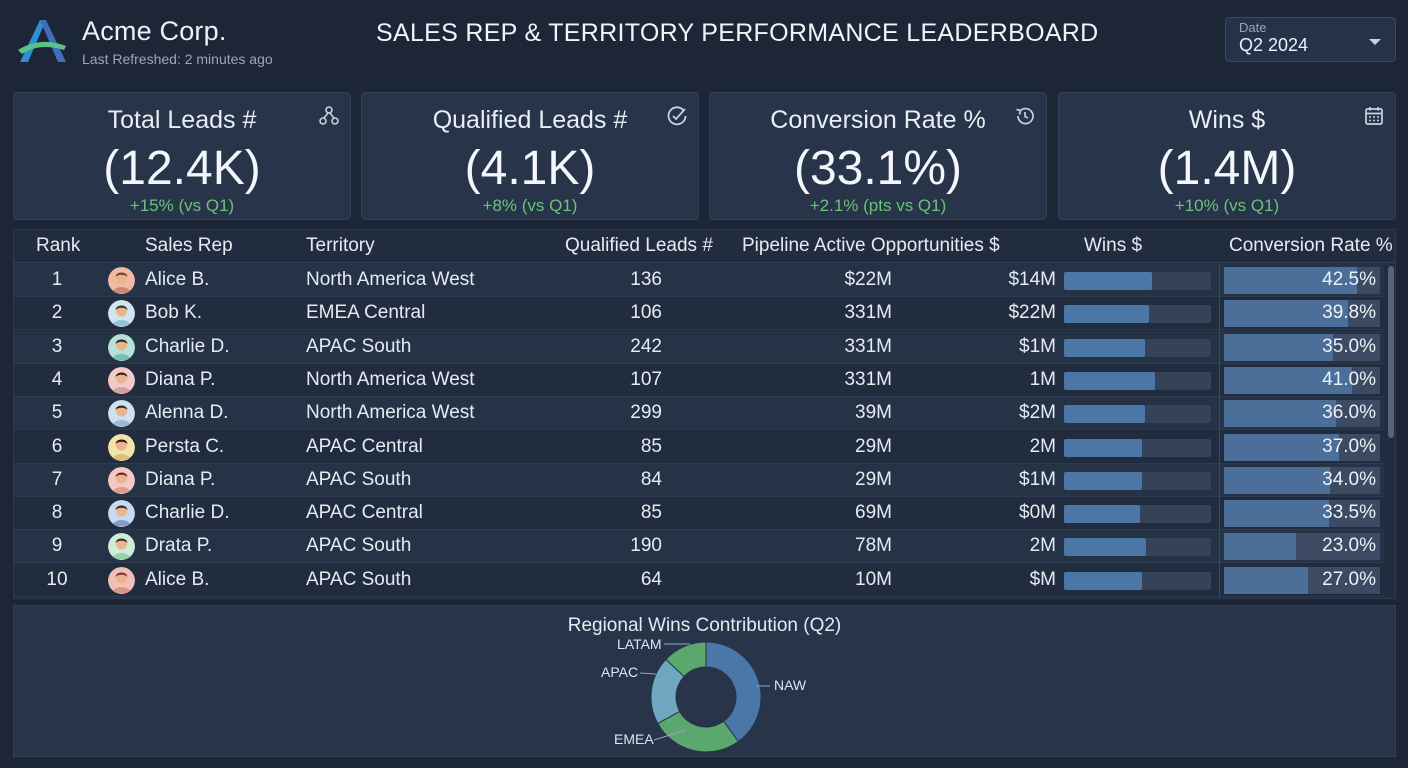  Describe the element at coordinates (1025, 116) in the screenshot. I see `history-icon` at that location.